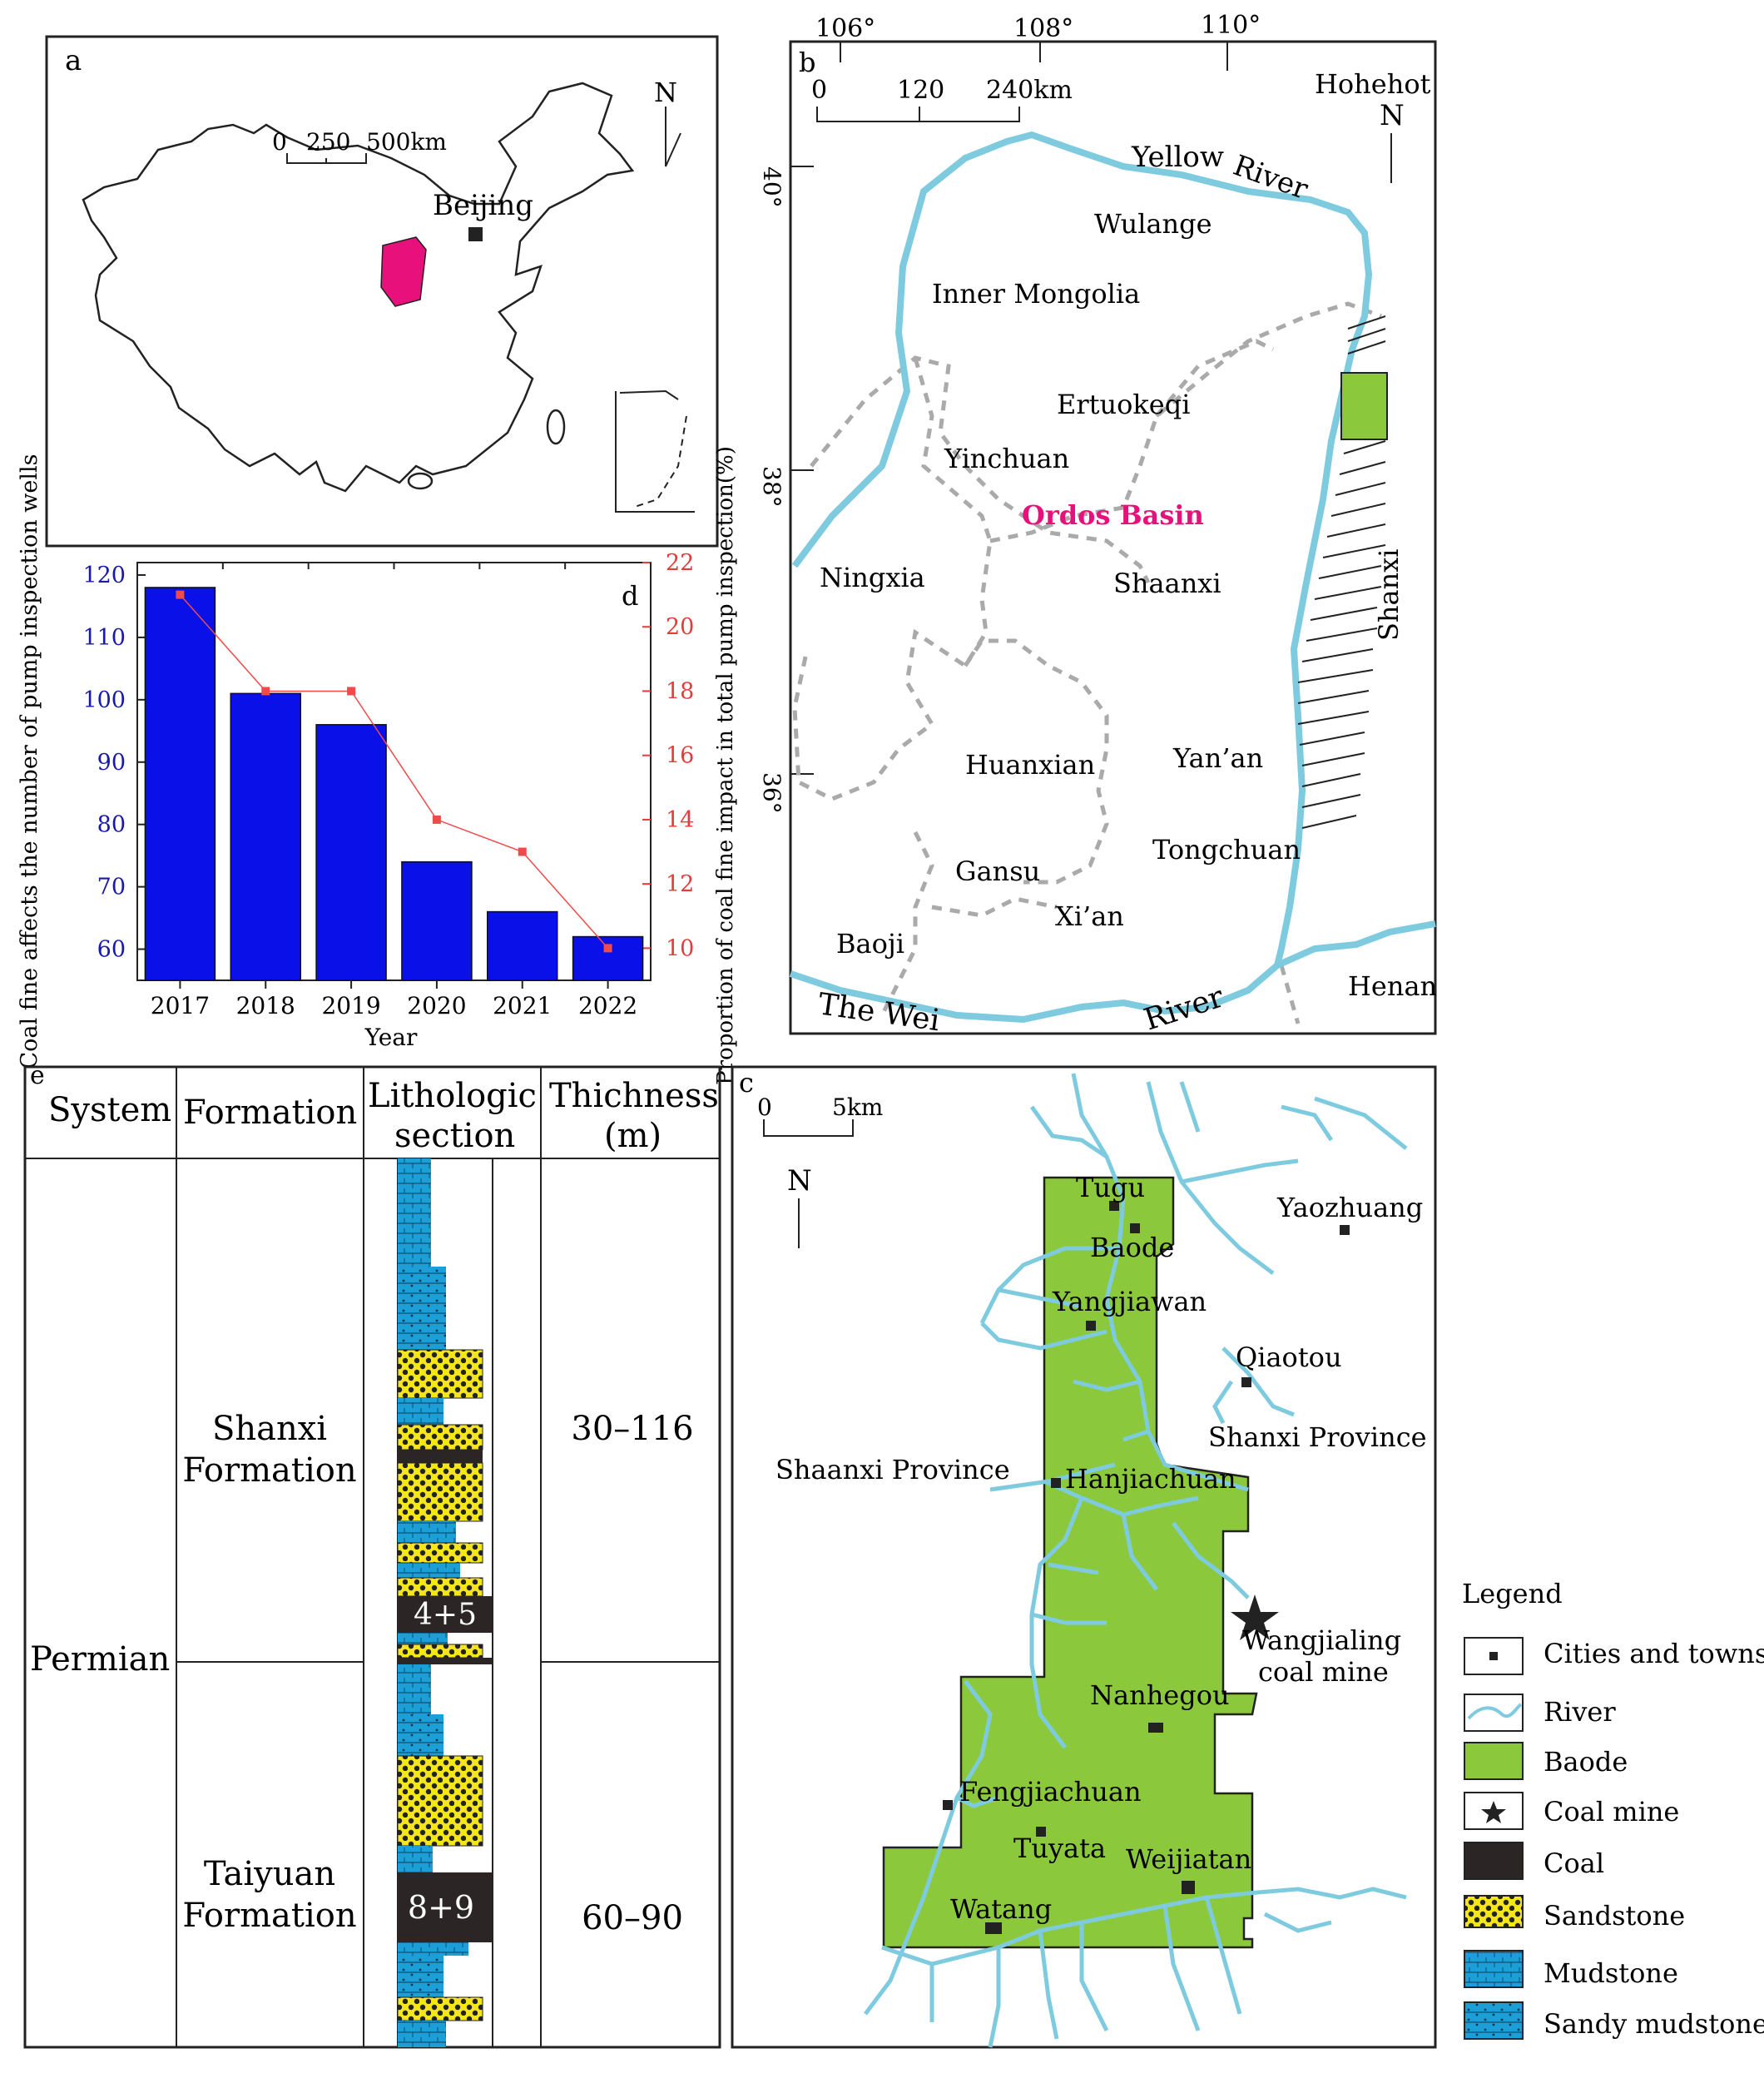 This screenshot has width=1764, height=2073. I want to click on province-boundaries, so click(1087, 663).